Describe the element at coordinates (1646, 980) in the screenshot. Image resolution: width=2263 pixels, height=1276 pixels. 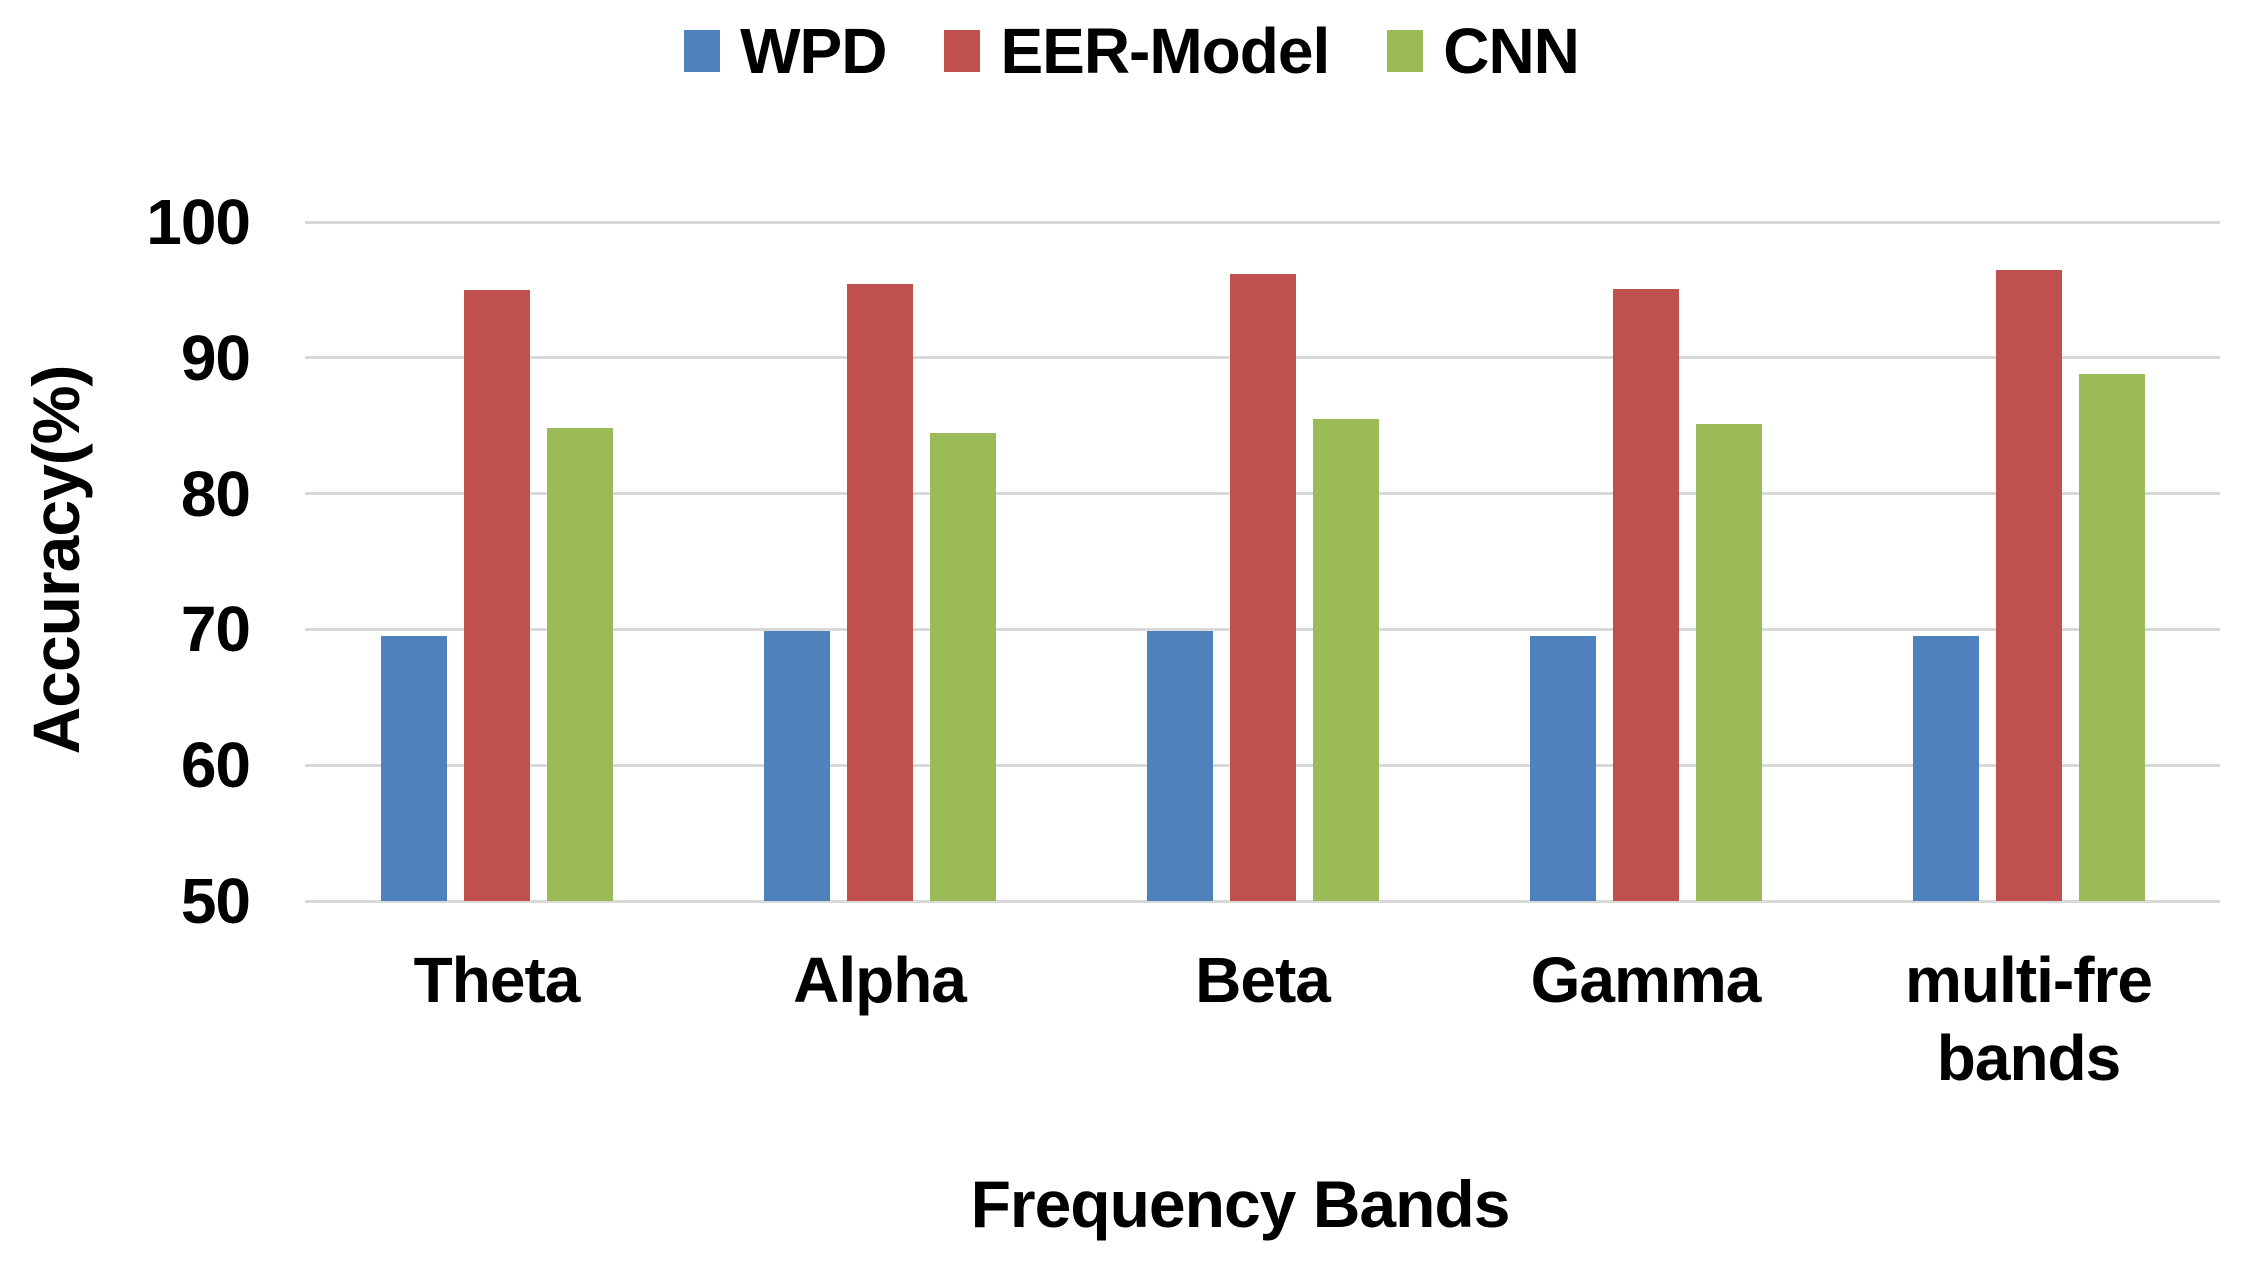
I see `x-category-label-gamma: Gamma` at that location.